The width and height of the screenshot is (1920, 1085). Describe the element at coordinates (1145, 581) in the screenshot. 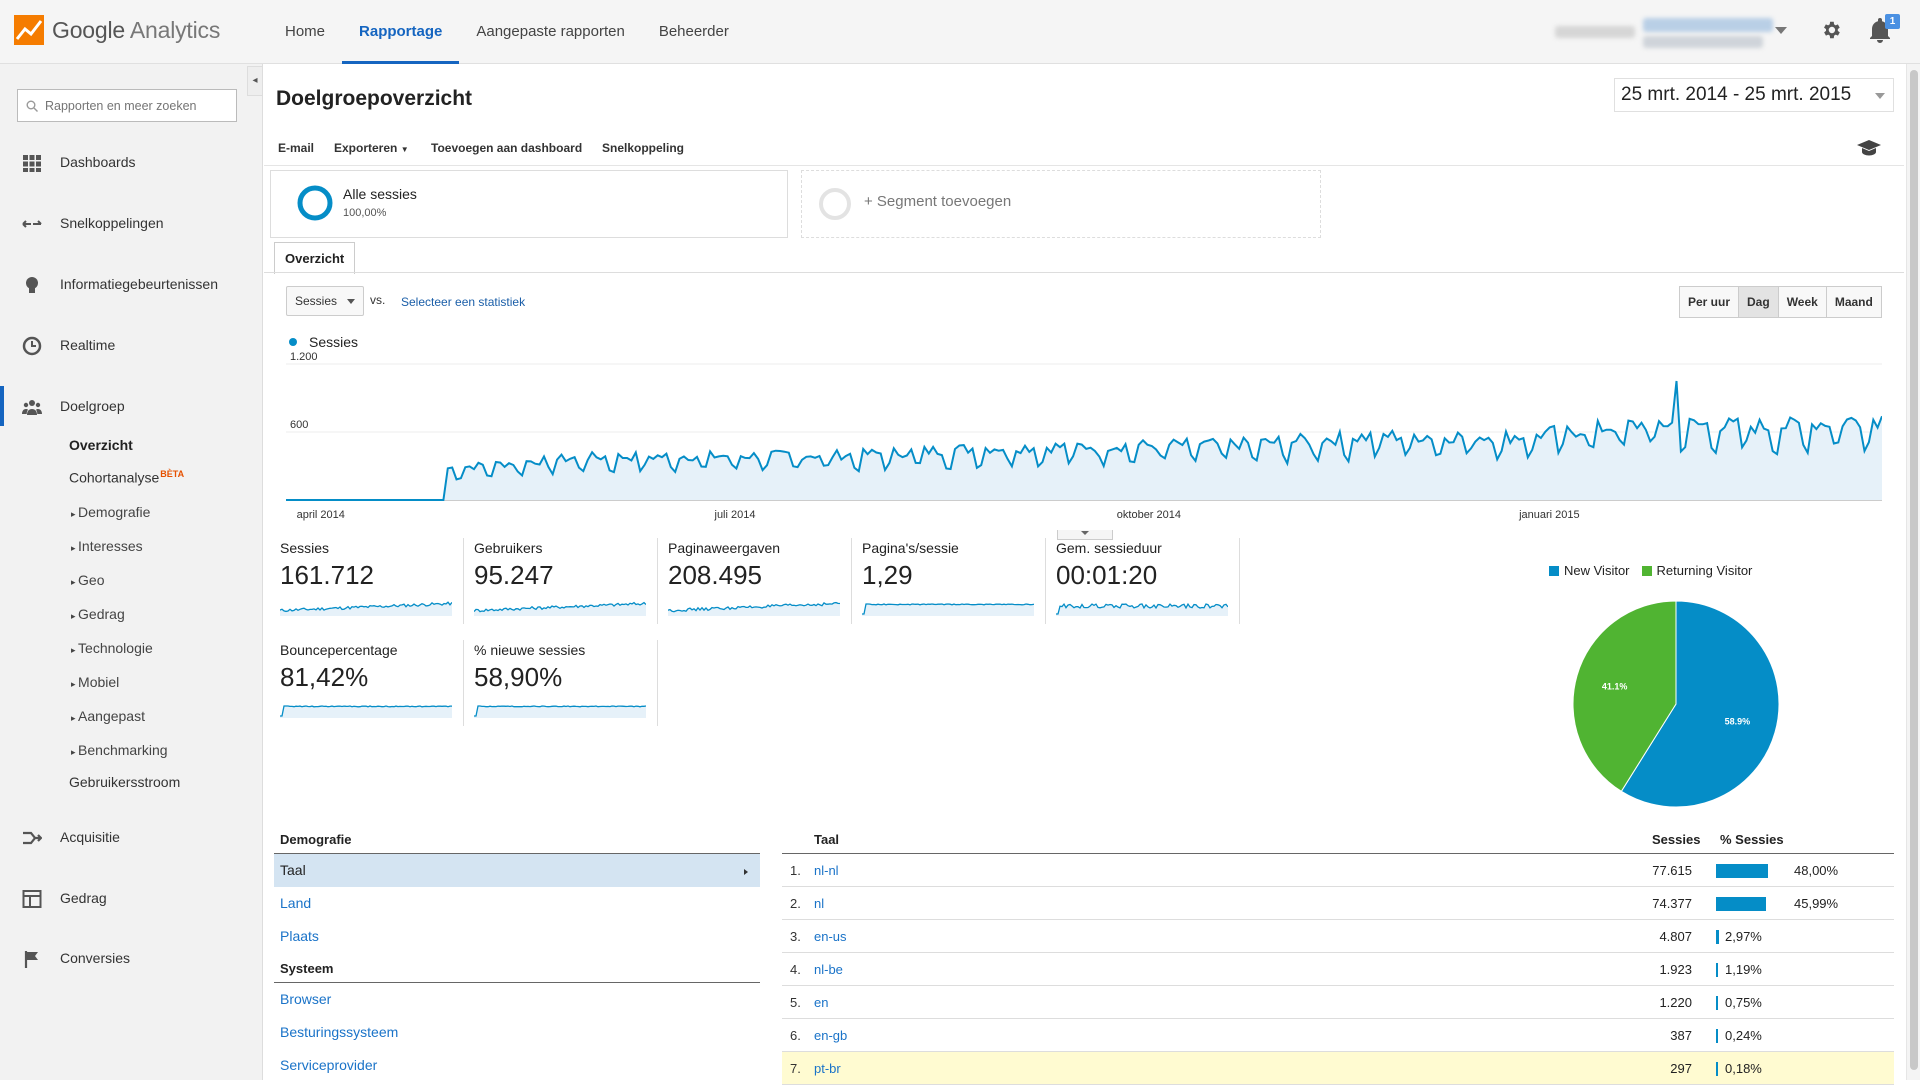

I see `metric-gem-sessieduur: Gem. sessieduur 00:01:20` at that location.